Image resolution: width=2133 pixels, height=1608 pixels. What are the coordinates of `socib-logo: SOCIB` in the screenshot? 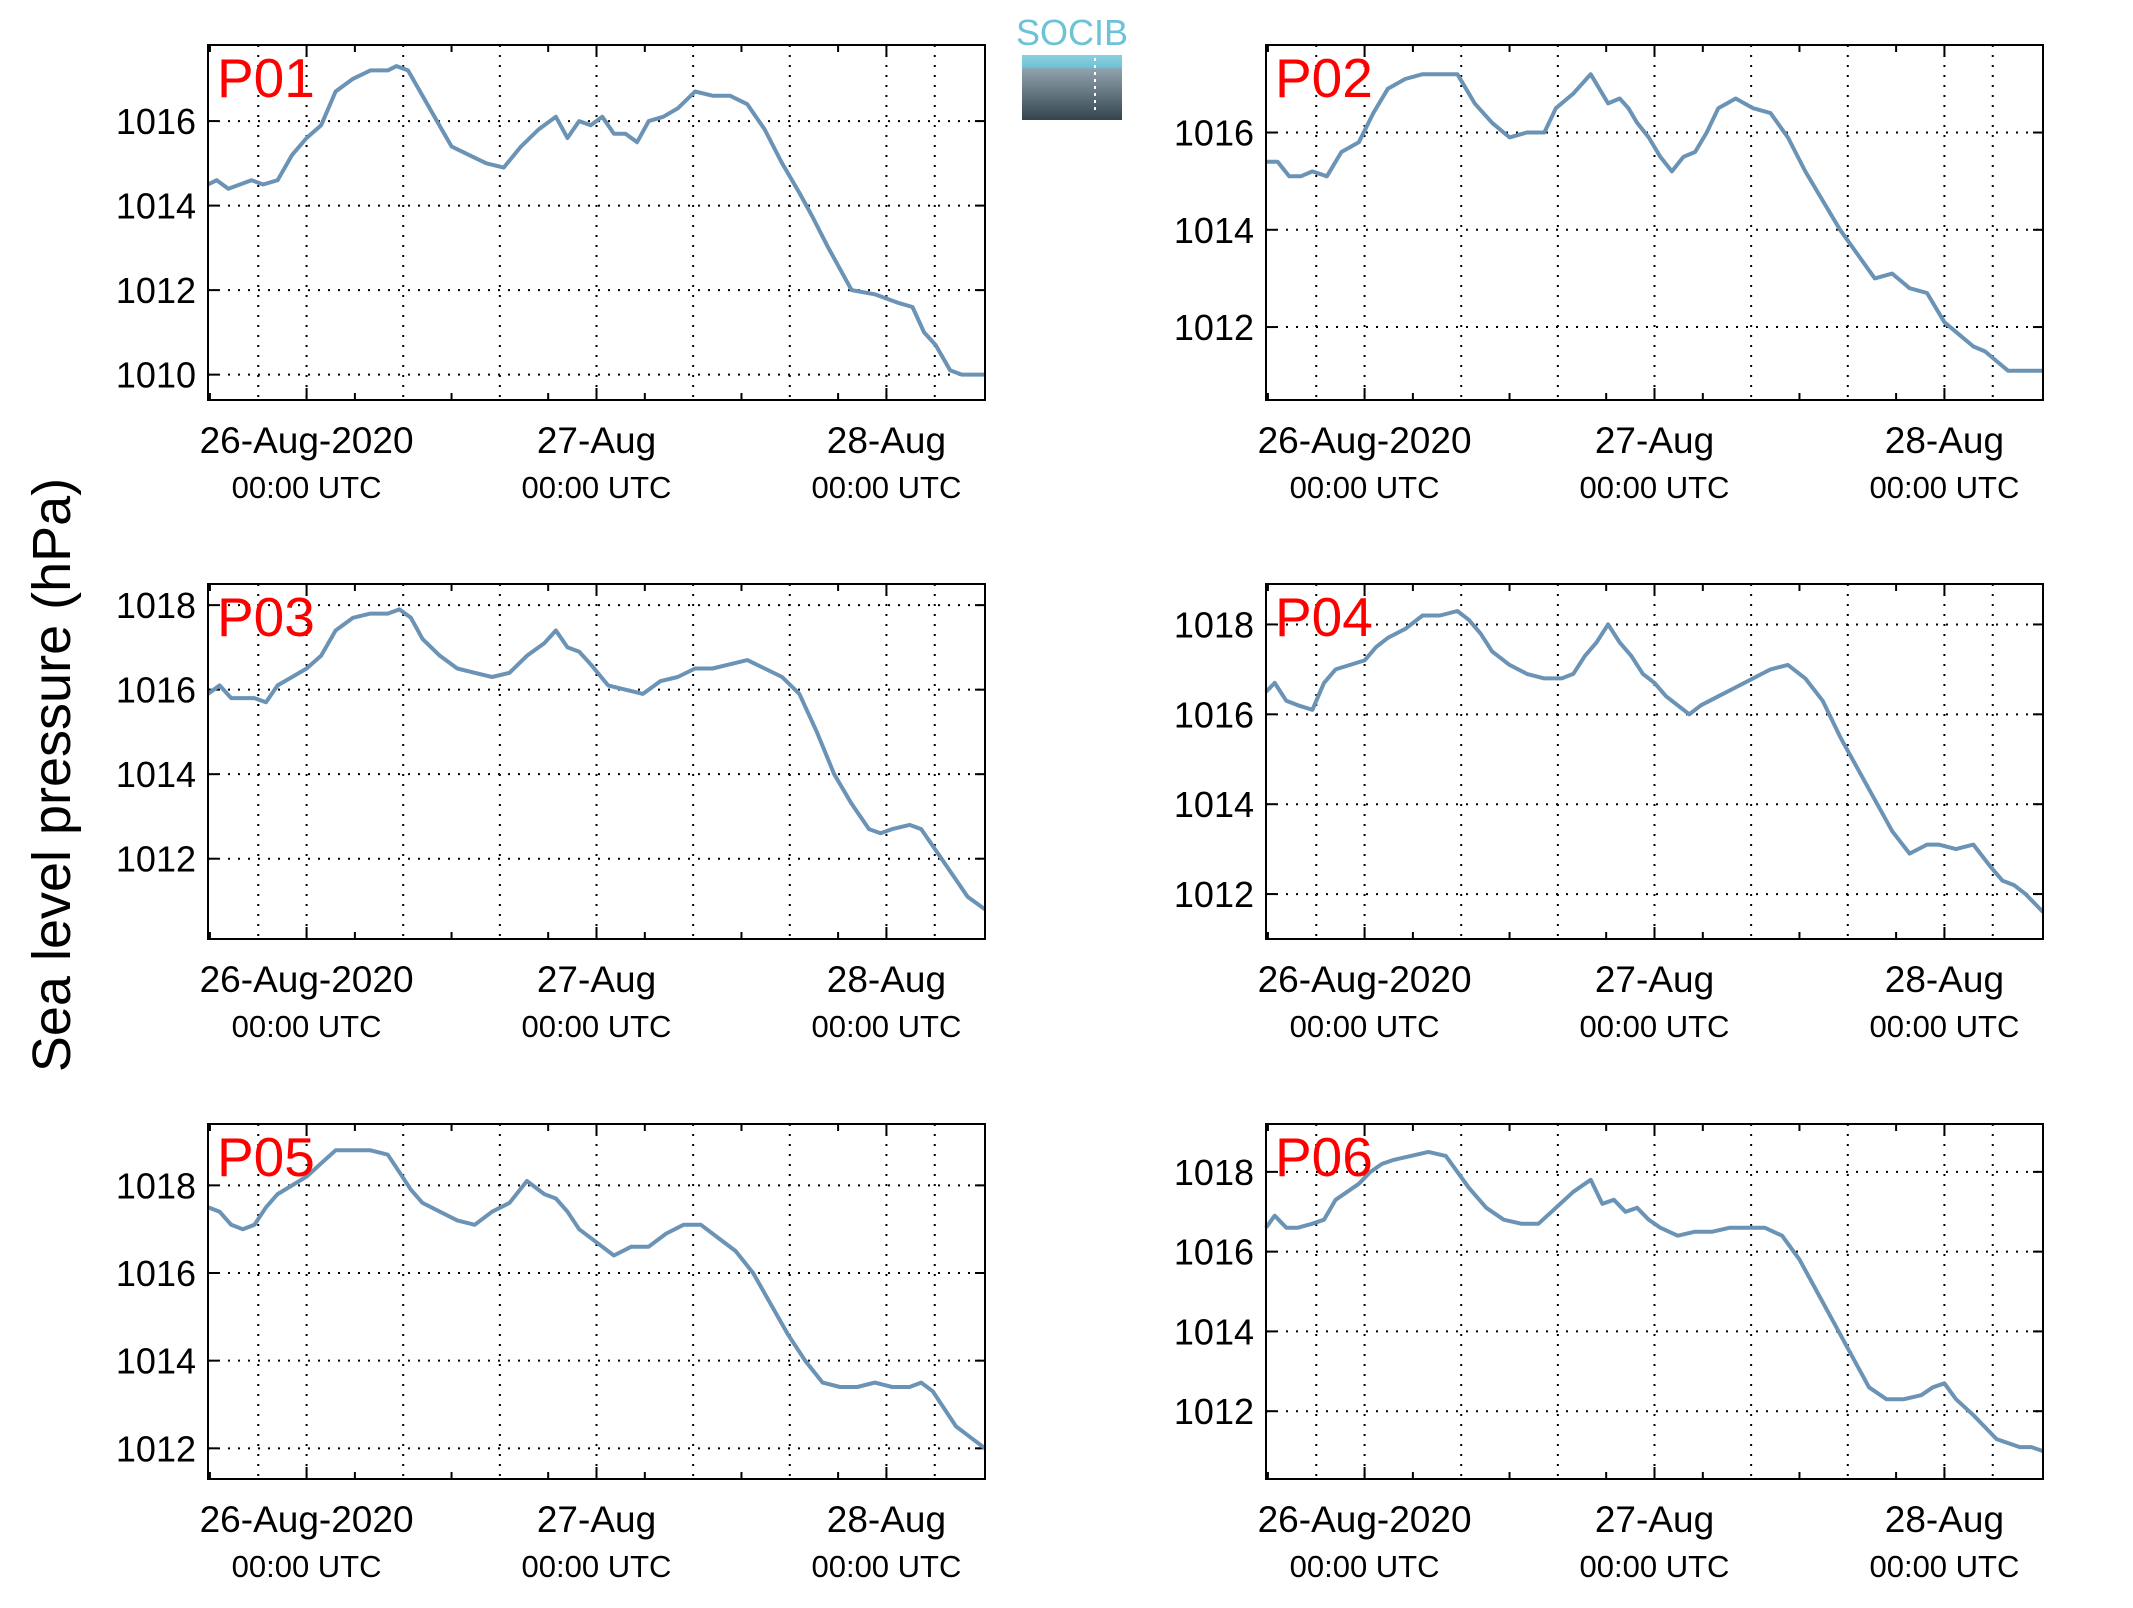 It's located at (1072, 66).